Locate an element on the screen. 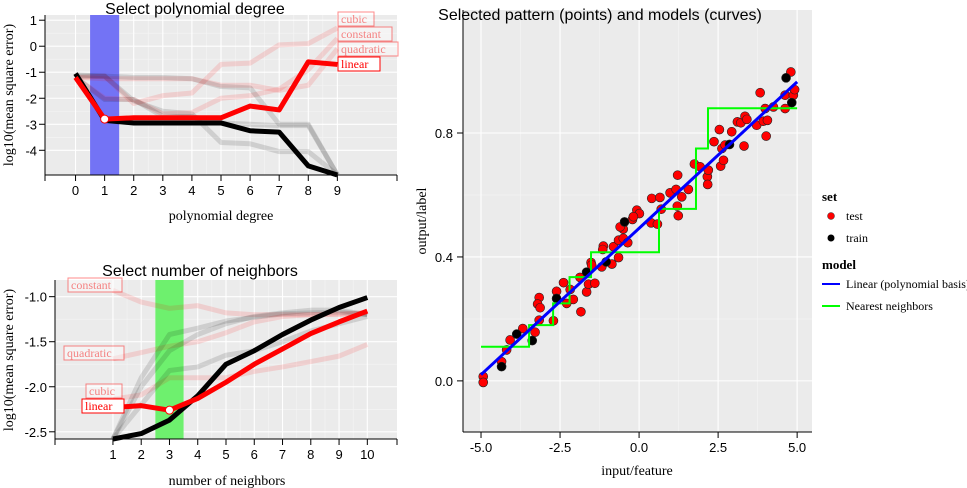 This screenshot has width=967, height=488. chart-title: Select polynomial degree is located at coordinates (195, 9).